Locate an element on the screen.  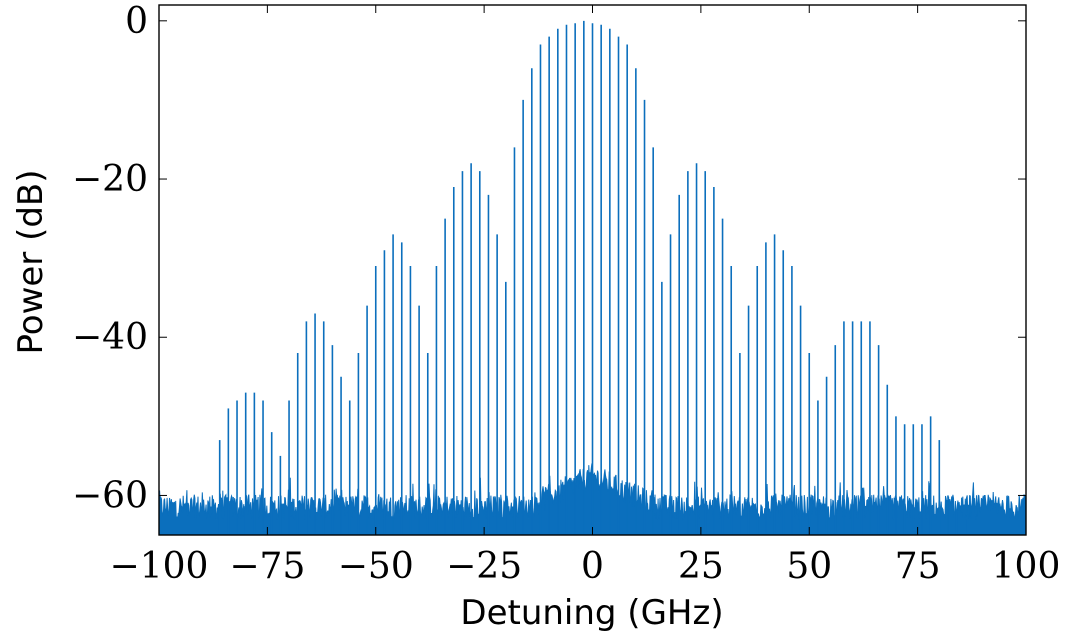
y-tick-label: −20 is located at coordinates (110, 179).